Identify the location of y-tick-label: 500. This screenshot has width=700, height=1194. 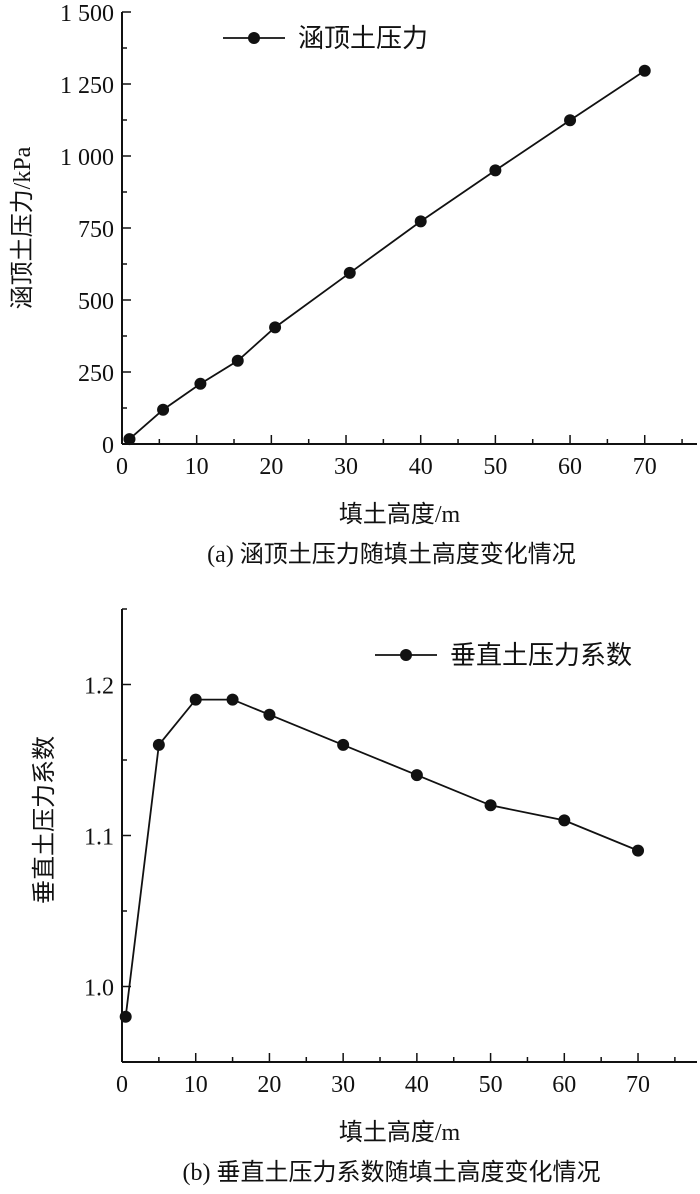
(96, 302).